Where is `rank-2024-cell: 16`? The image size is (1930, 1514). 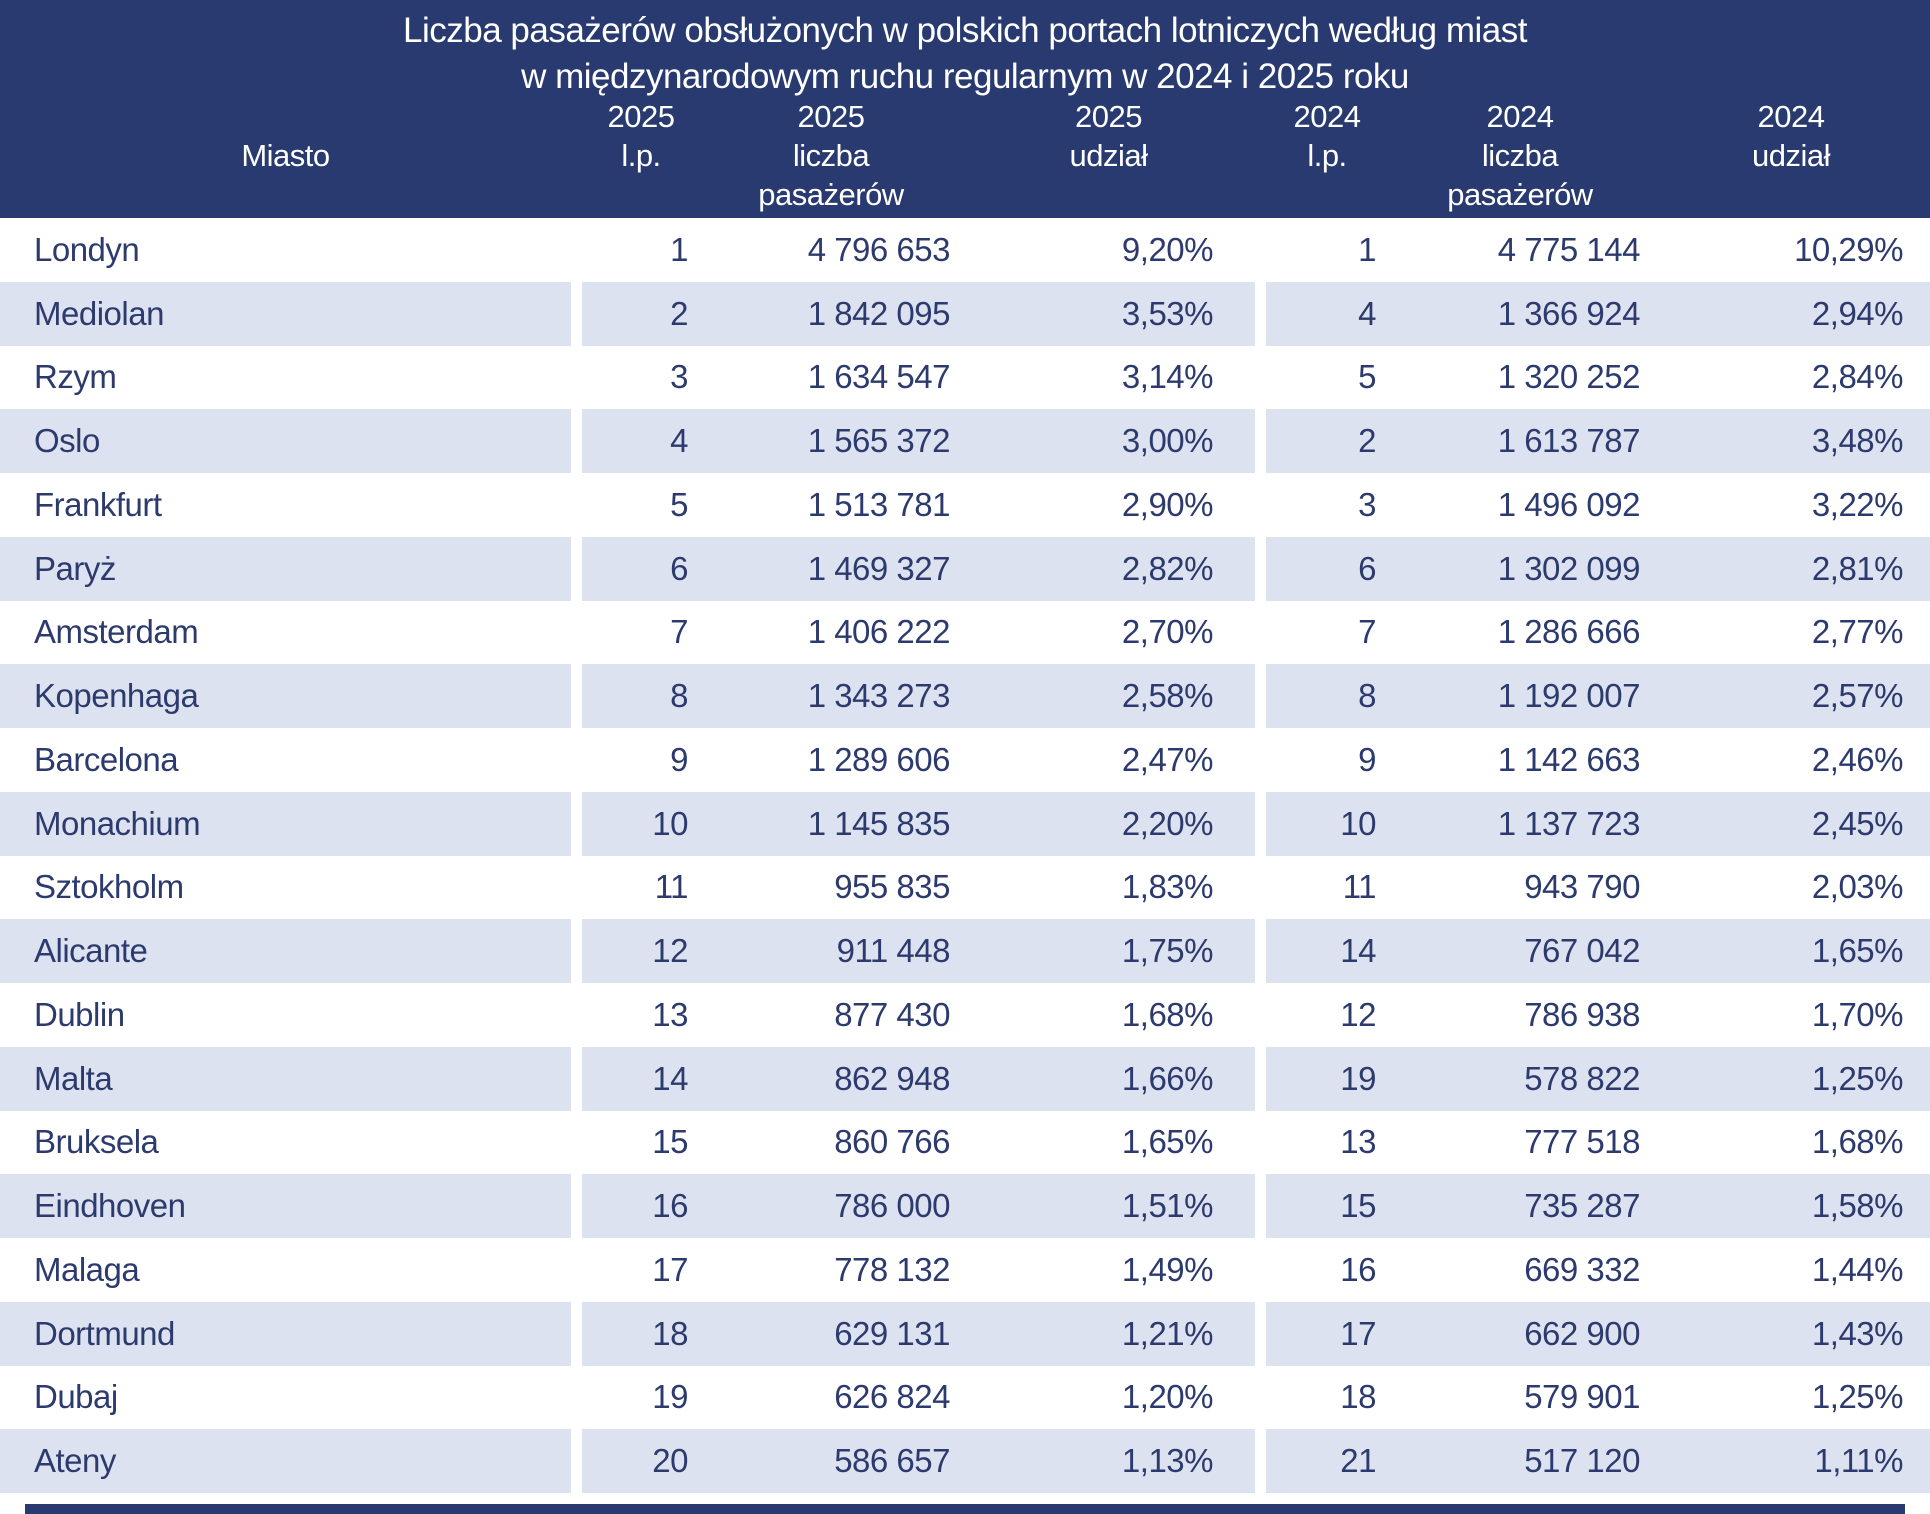
rank-2024-cell: 16 is located at coordinates (1327, 1270).